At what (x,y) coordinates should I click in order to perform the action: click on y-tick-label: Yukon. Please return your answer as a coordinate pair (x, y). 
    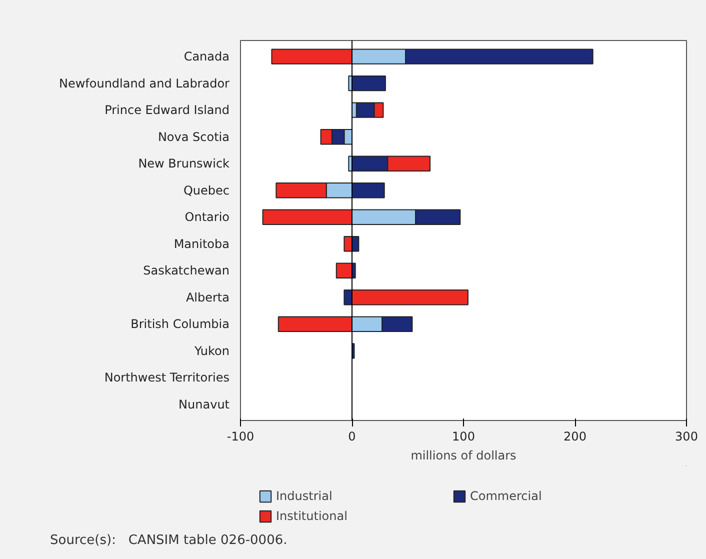
    Looking at the image, I should click on (211, 351).